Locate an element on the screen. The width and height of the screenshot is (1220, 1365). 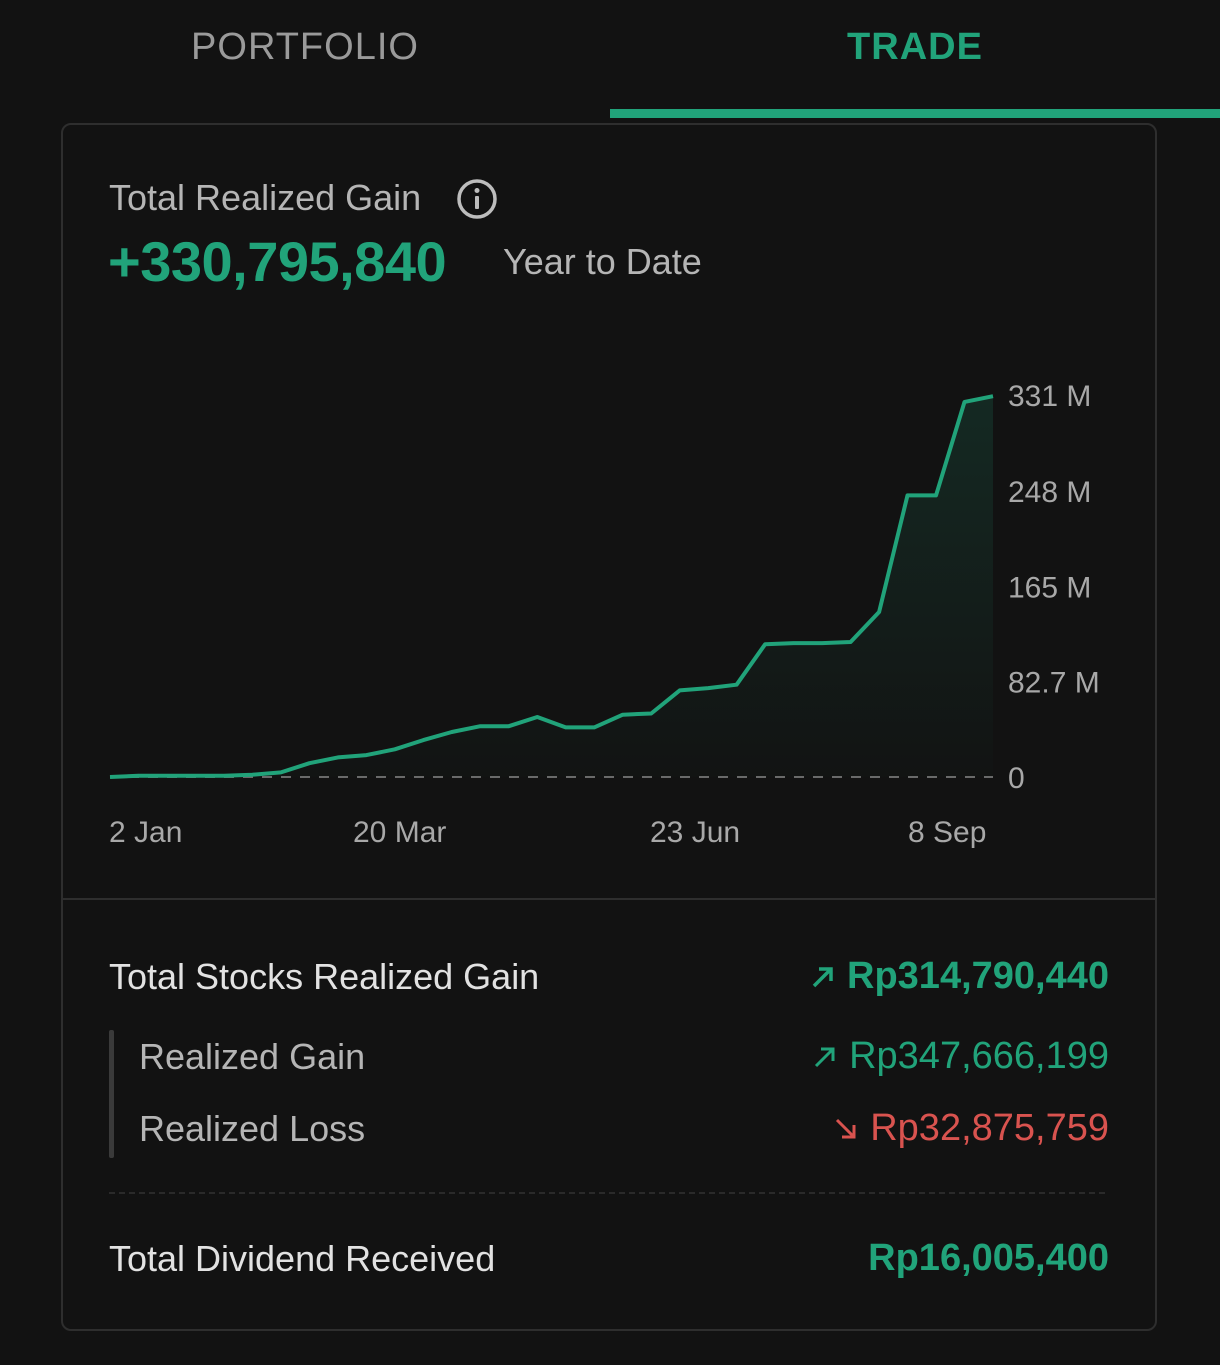
x-tick-label: 8 Sep is located at coordinates (947, 832).